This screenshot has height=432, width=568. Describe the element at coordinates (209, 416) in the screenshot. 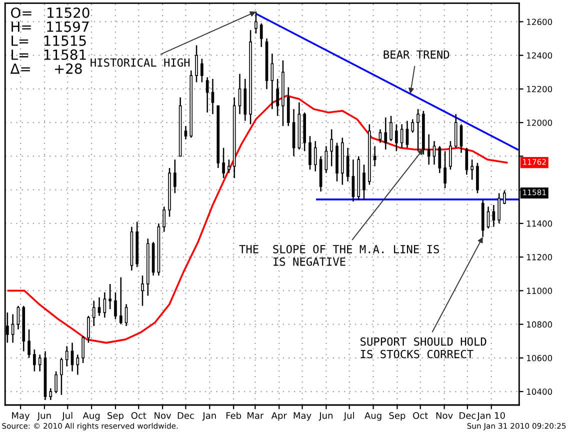

I see `x-tick-label: Jan` at that location.